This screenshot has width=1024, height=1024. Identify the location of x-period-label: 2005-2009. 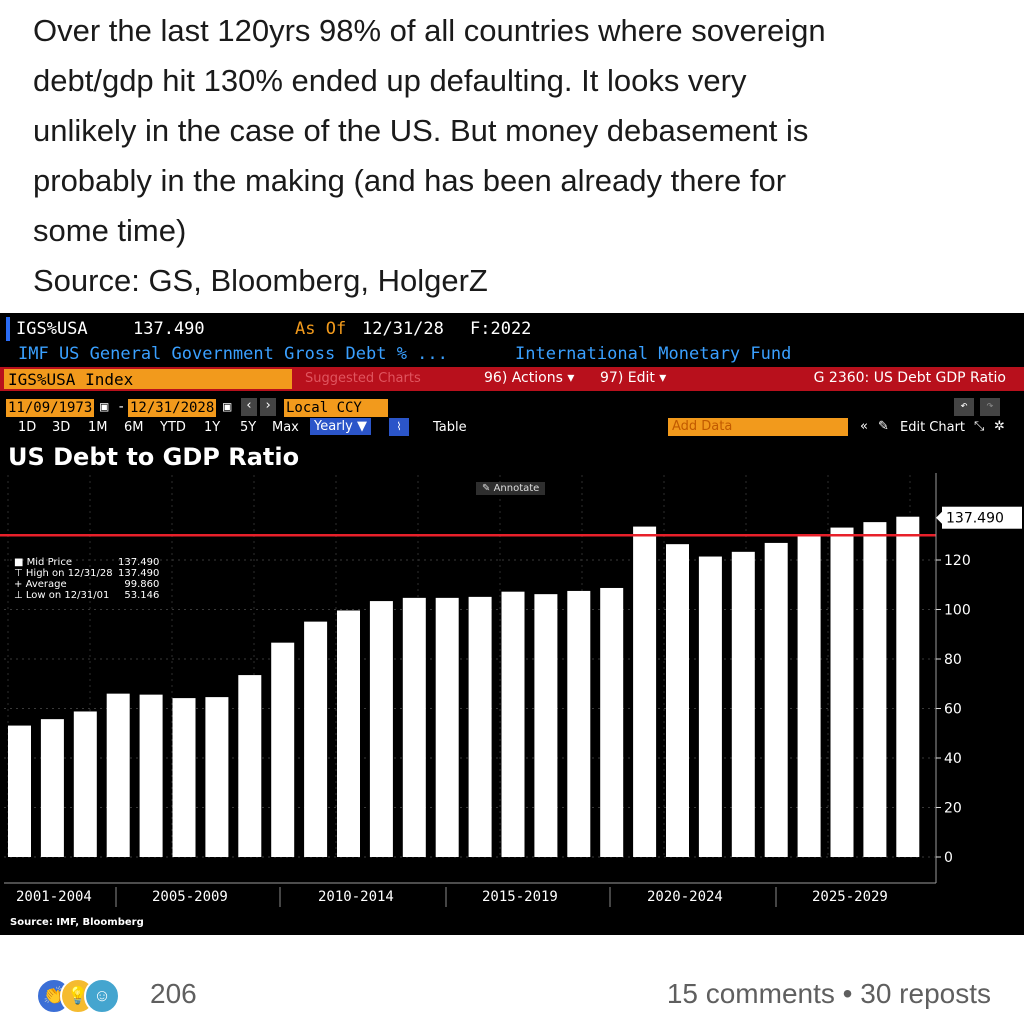
(190, 897).